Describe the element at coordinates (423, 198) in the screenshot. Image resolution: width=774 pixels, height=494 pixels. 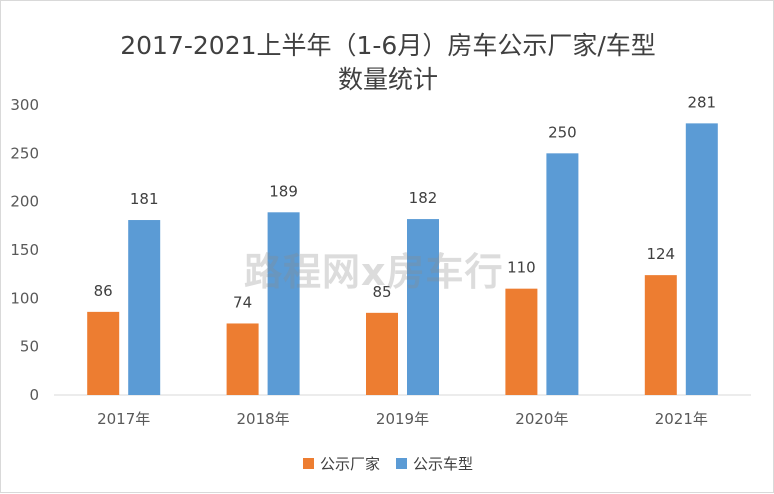
I see `data-label: 182` at that location.